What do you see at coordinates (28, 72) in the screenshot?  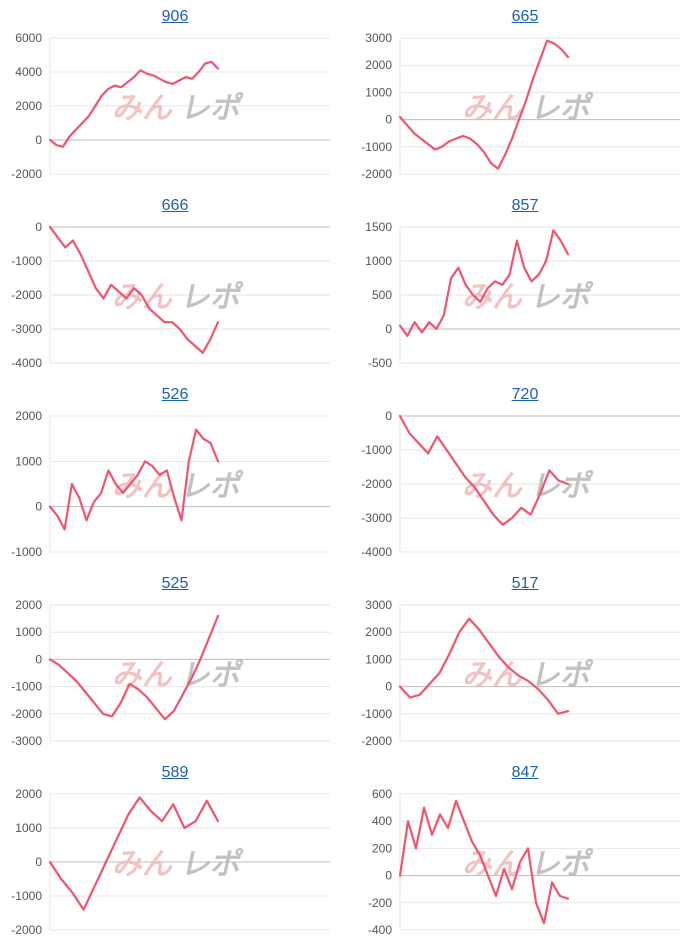 I see `y-tick-label: 4000` at bounding box center [28, 72].